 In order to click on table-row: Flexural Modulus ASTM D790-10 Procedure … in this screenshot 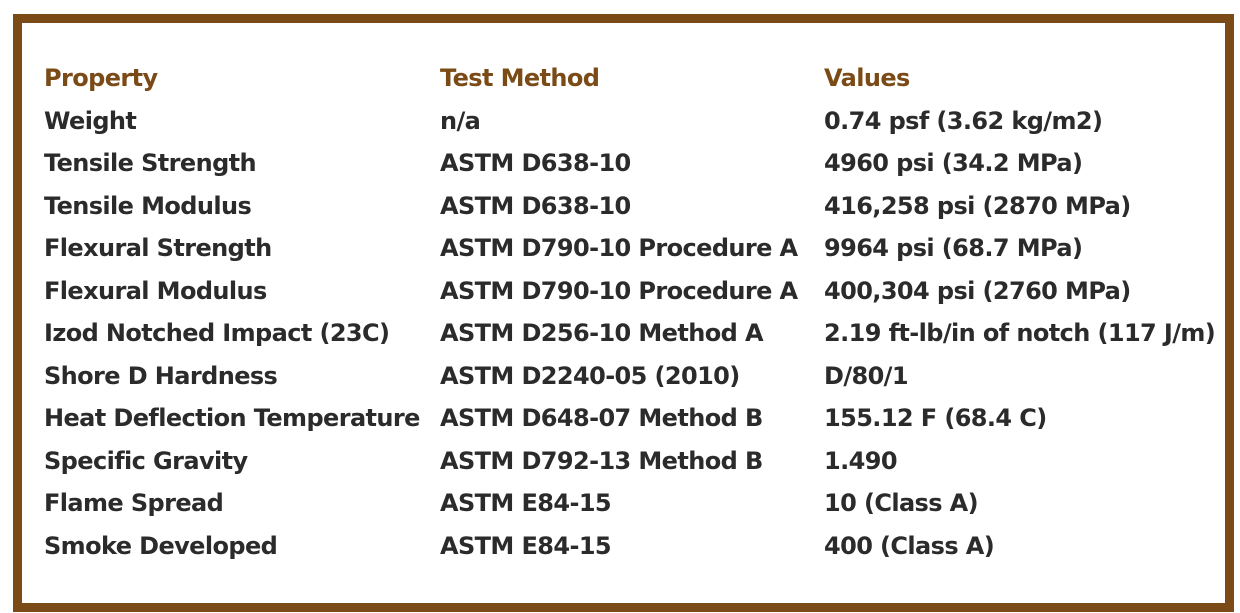, I will do `click(634, 291)`.